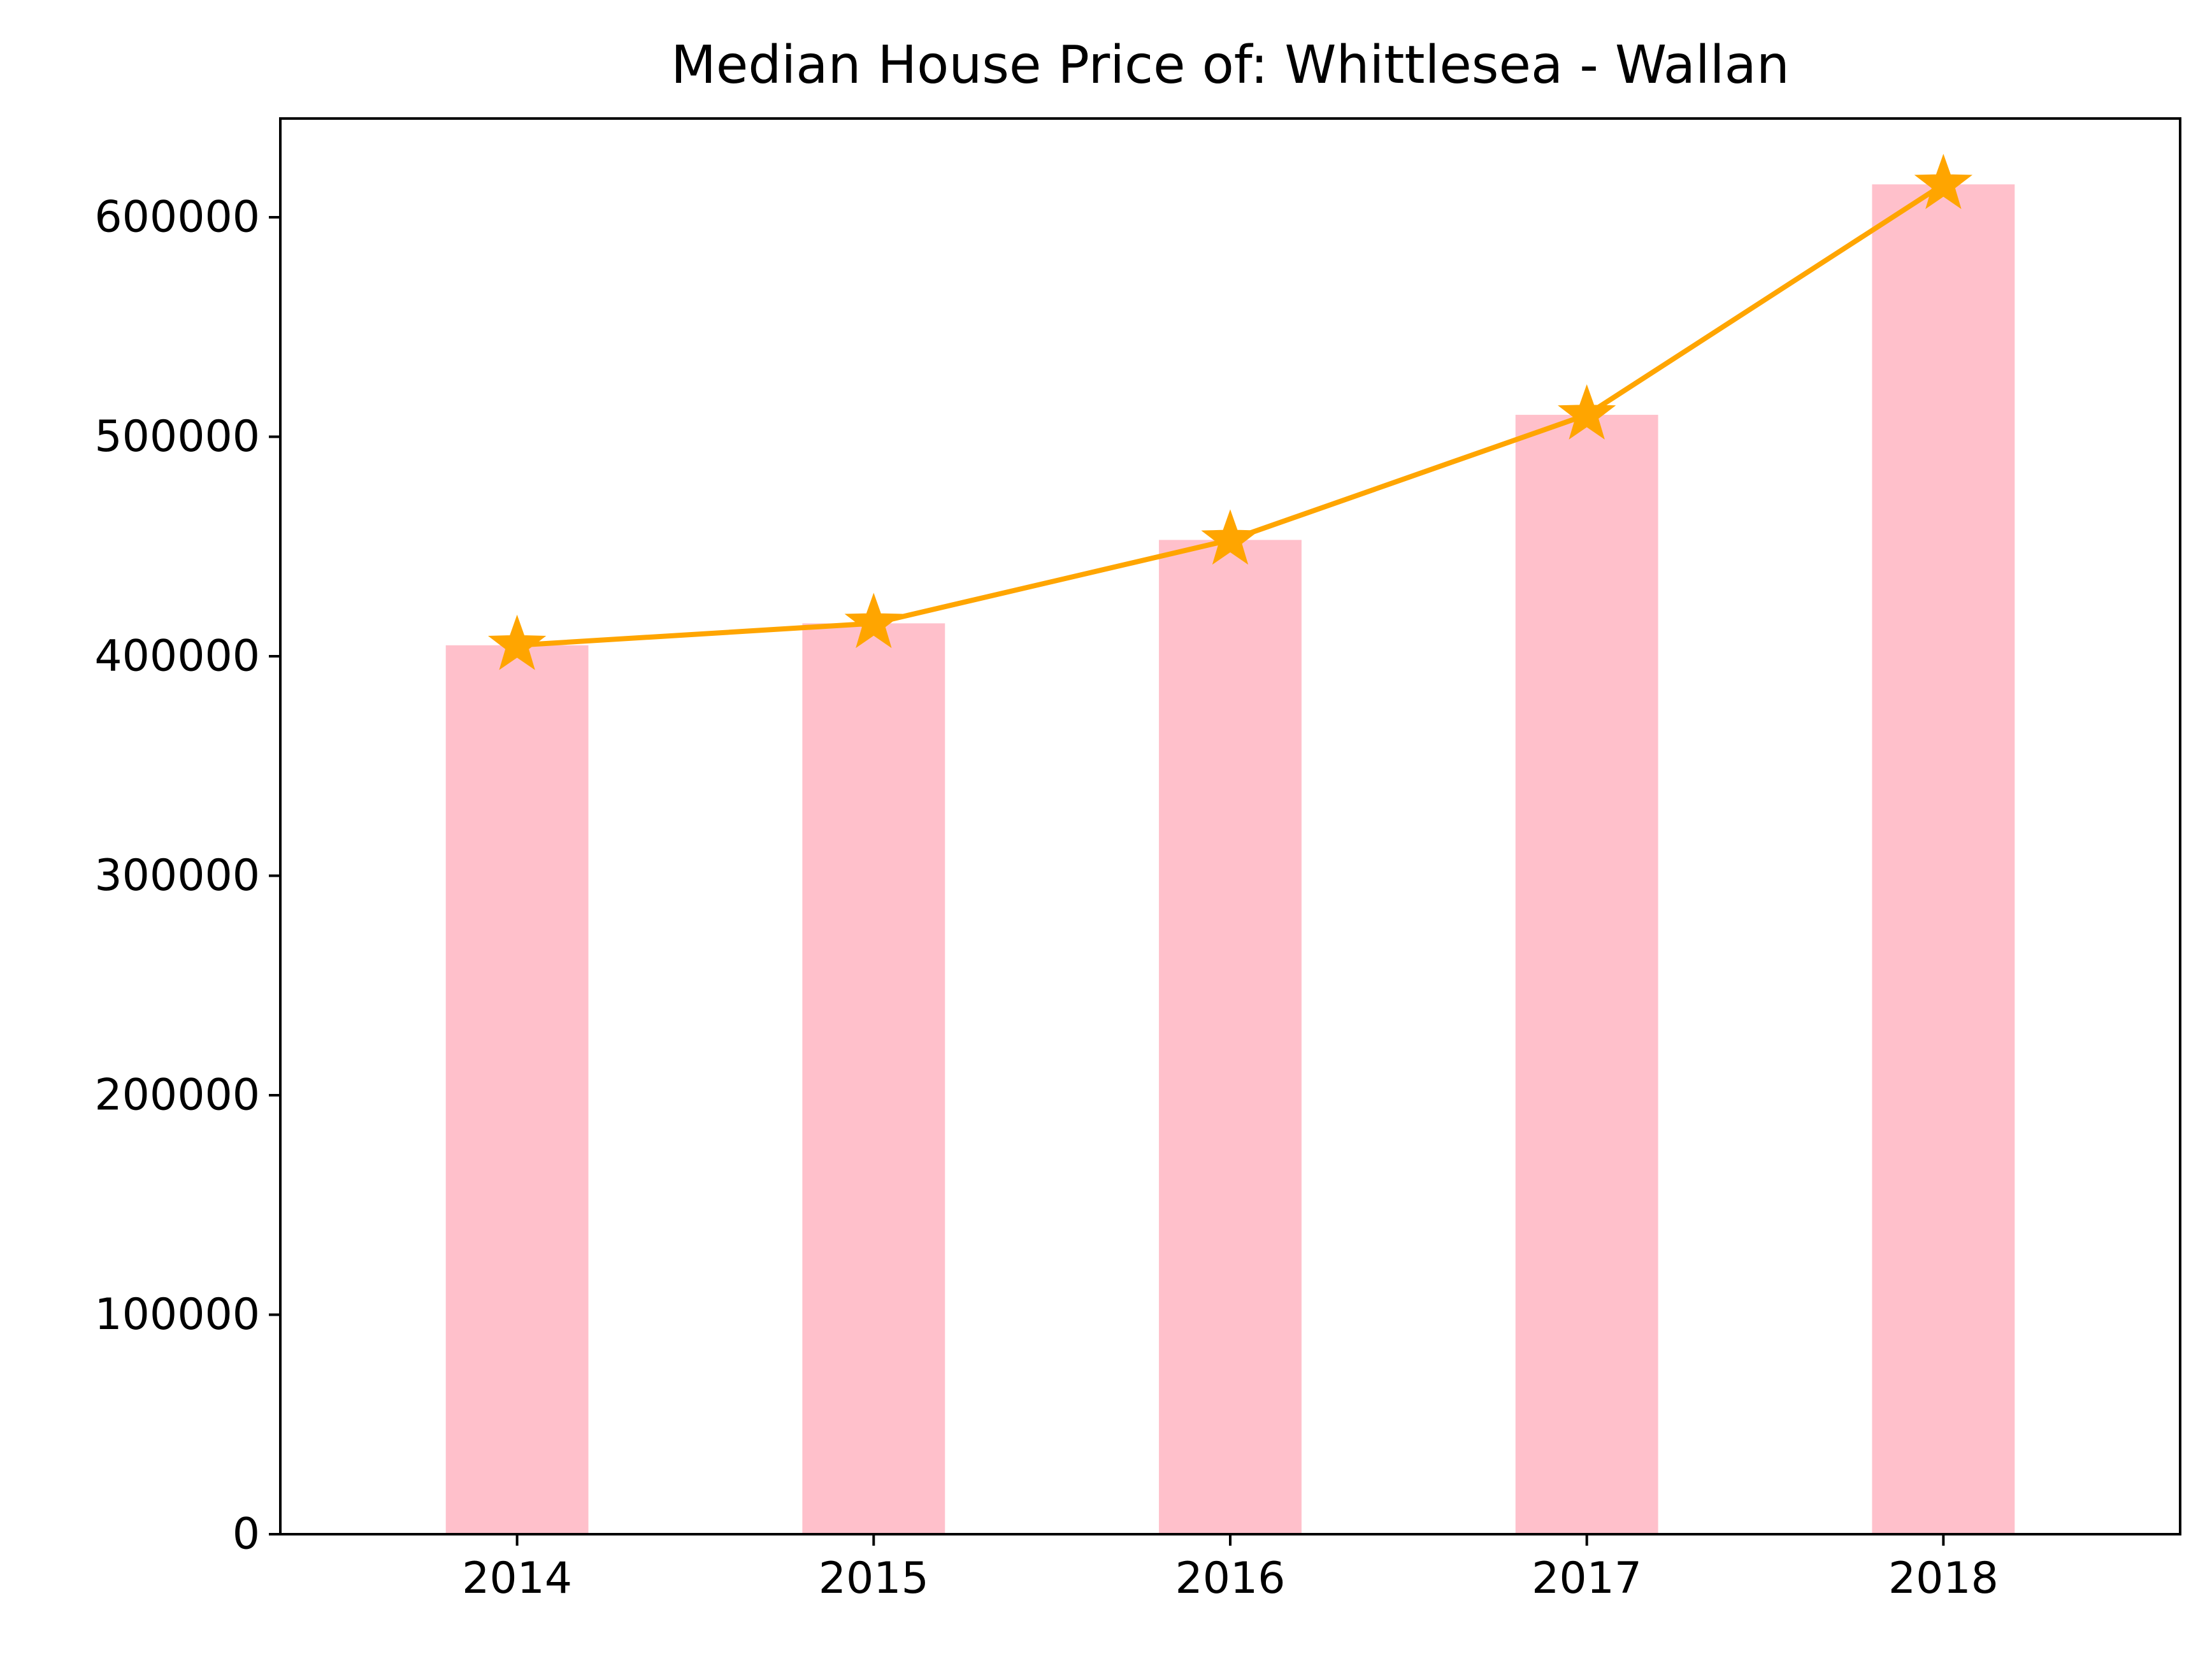 This screenshot has height=1661, width=2212. What do you see at coordinates (1586, 974) in the screenshot?
I see `bar-2017` at bounding box center [1586, 974].